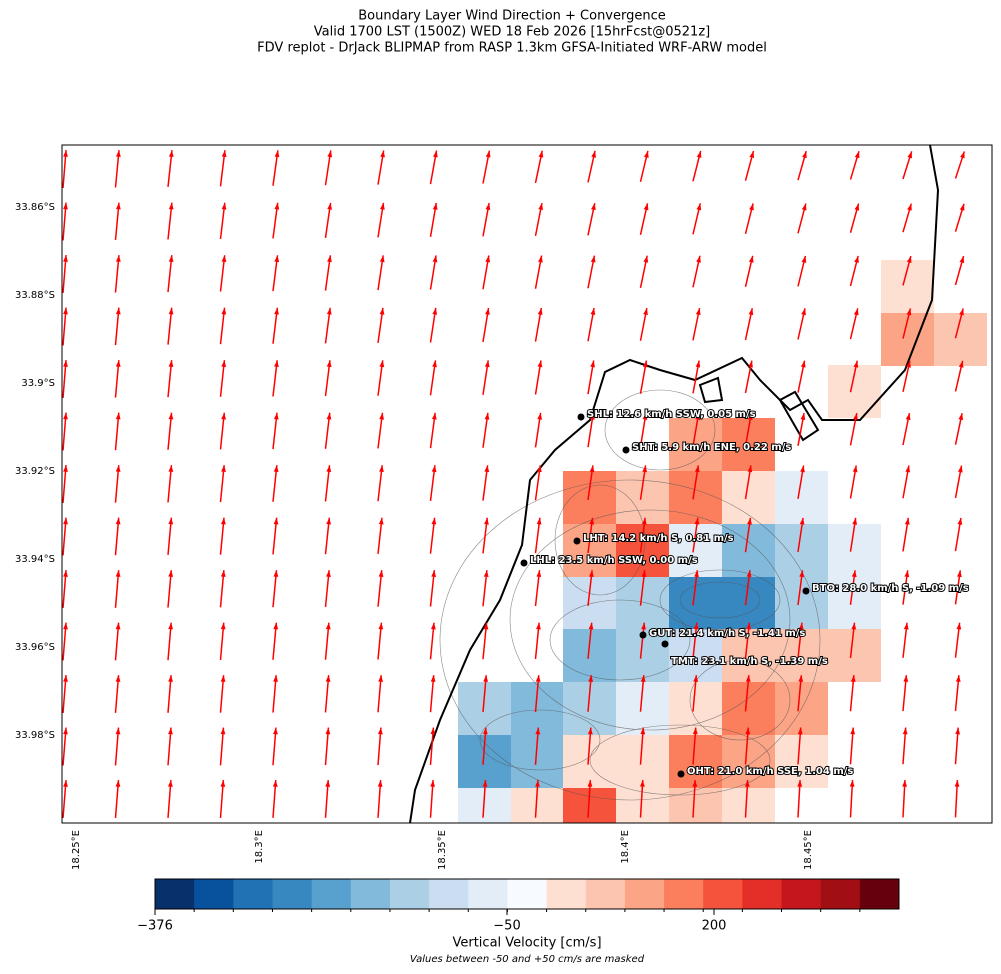  Describe the element at coordinates (526, 943) in the screenshot. I see `colorbar-label: Vertical Velocity [cm/s]` at that location.